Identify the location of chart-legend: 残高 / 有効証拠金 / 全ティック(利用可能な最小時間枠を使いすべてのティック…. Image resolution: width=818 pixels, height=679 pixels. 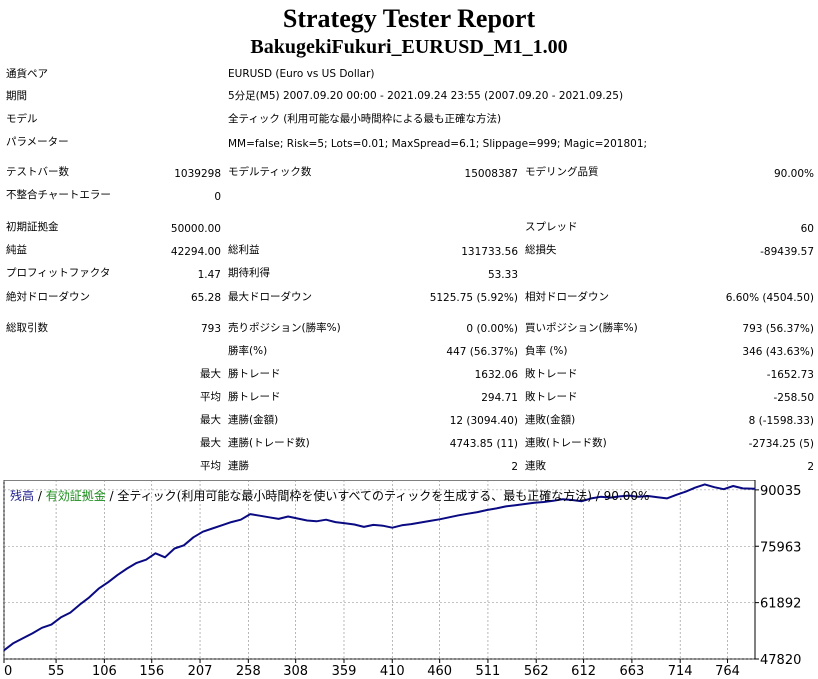
(329, 495).